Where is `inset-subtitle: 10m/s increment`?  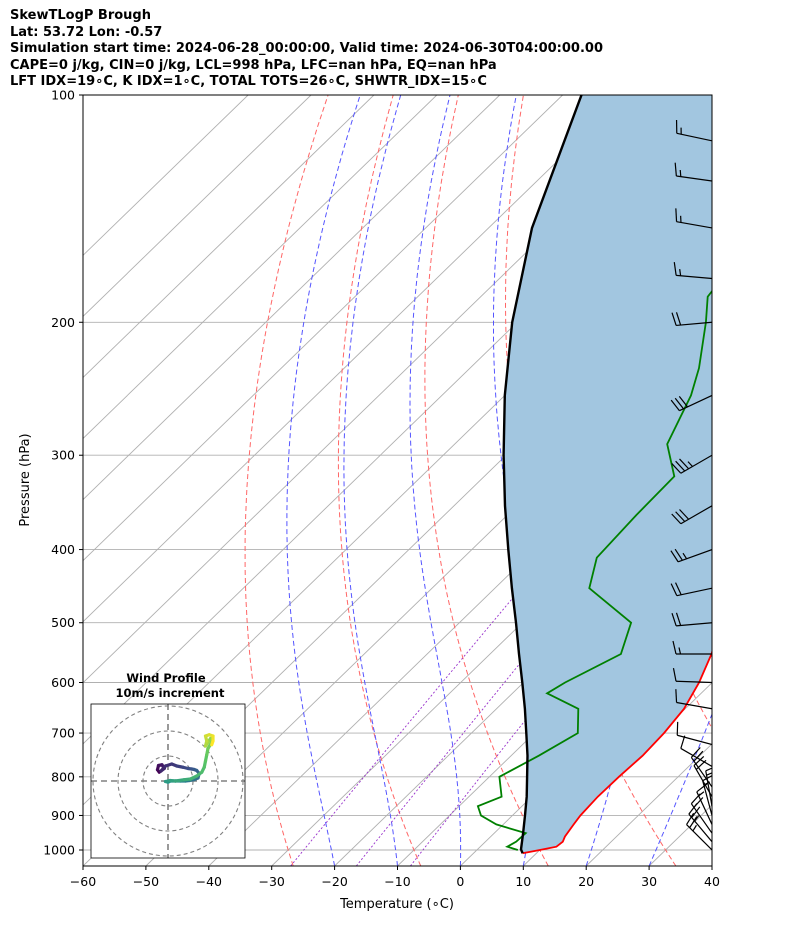
inset-subtitle: 10m/s increment is located at coordinates (170, 693).